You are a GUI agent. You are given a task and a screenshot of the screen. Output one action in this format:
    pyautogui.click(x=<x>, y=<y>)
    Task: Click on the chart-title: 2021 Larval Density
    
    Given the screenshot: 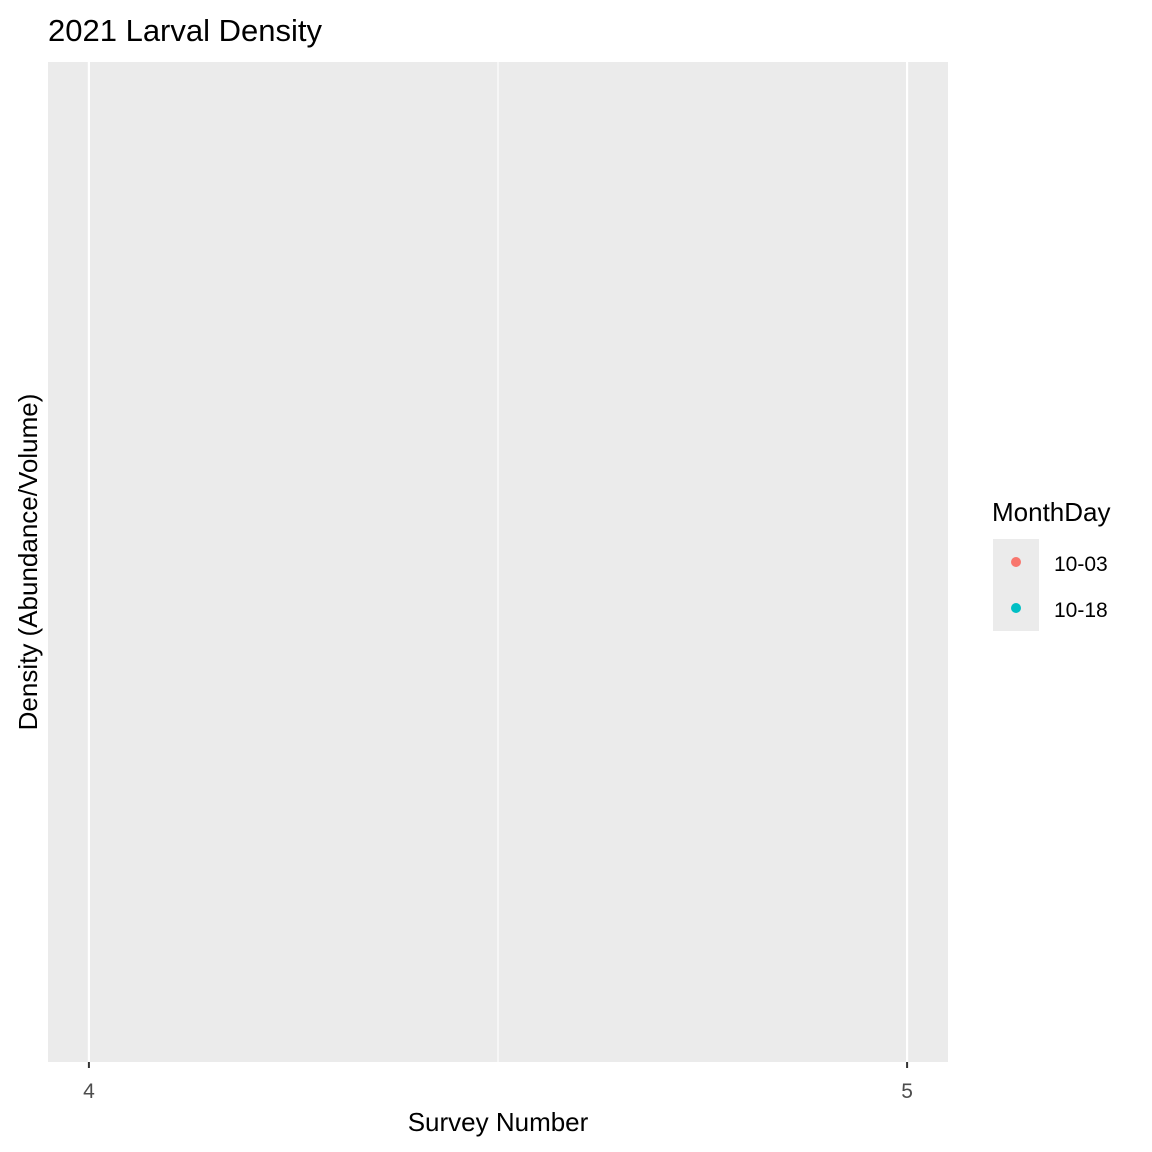 What is the action you would take?
    pyautogui.click(x=185, y=30)
    